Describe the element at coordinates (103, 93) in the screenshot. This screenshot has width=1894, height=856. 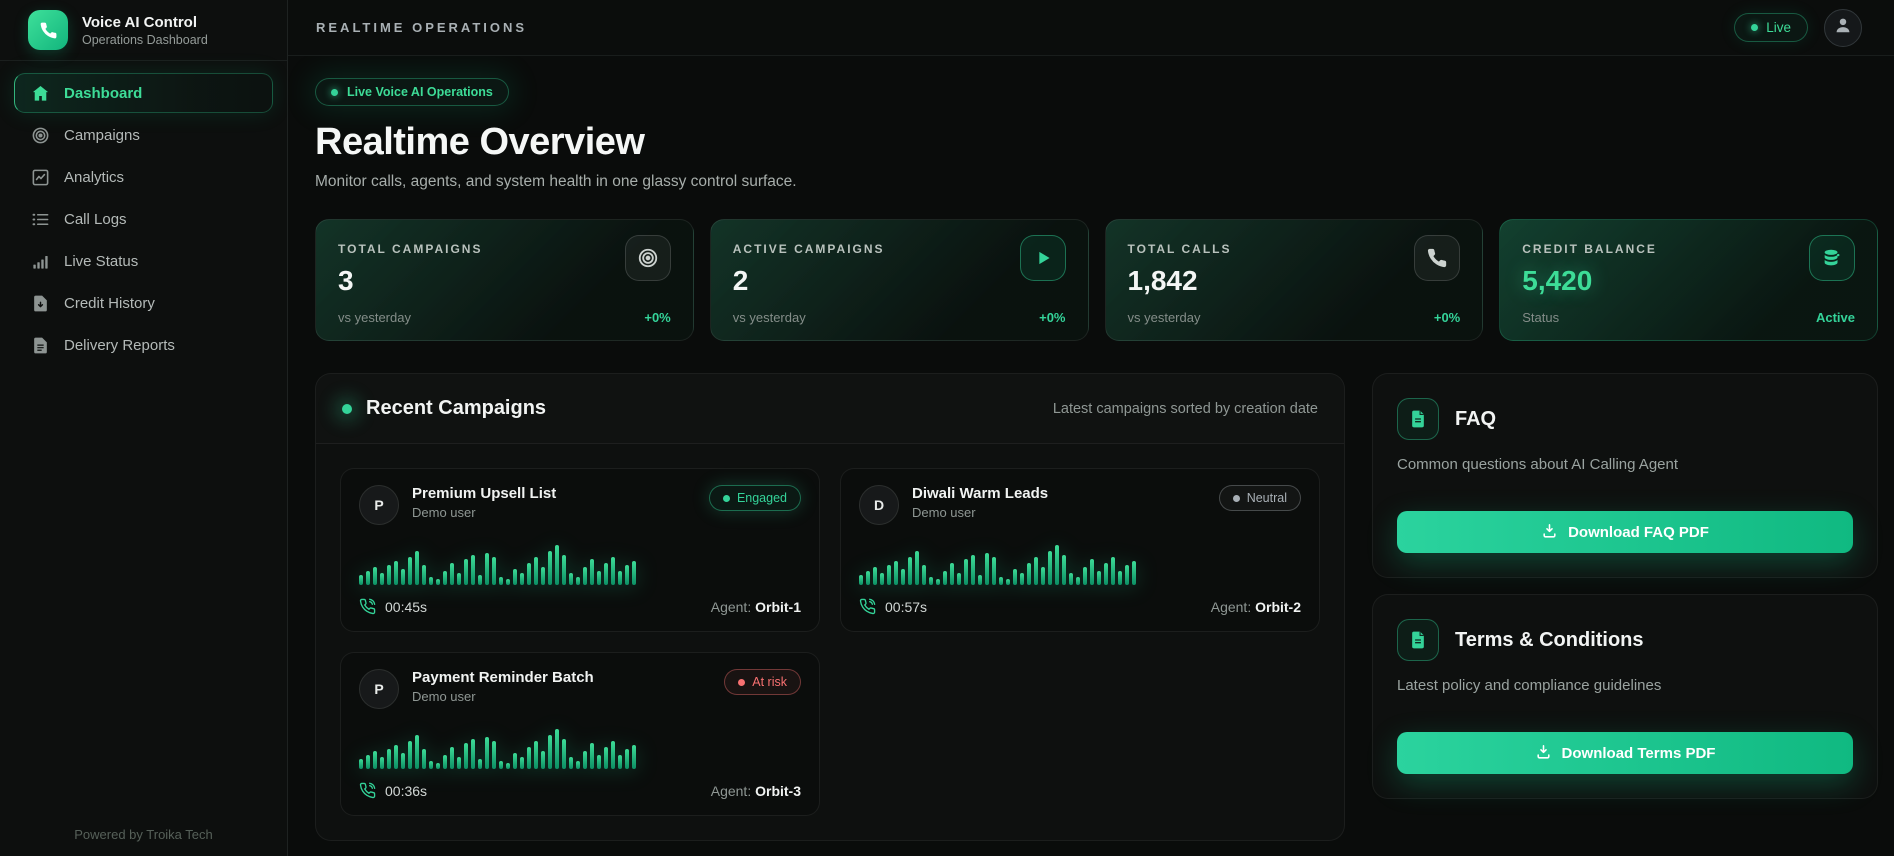
I see `sidebar-item-label: Dashboard` at that location.